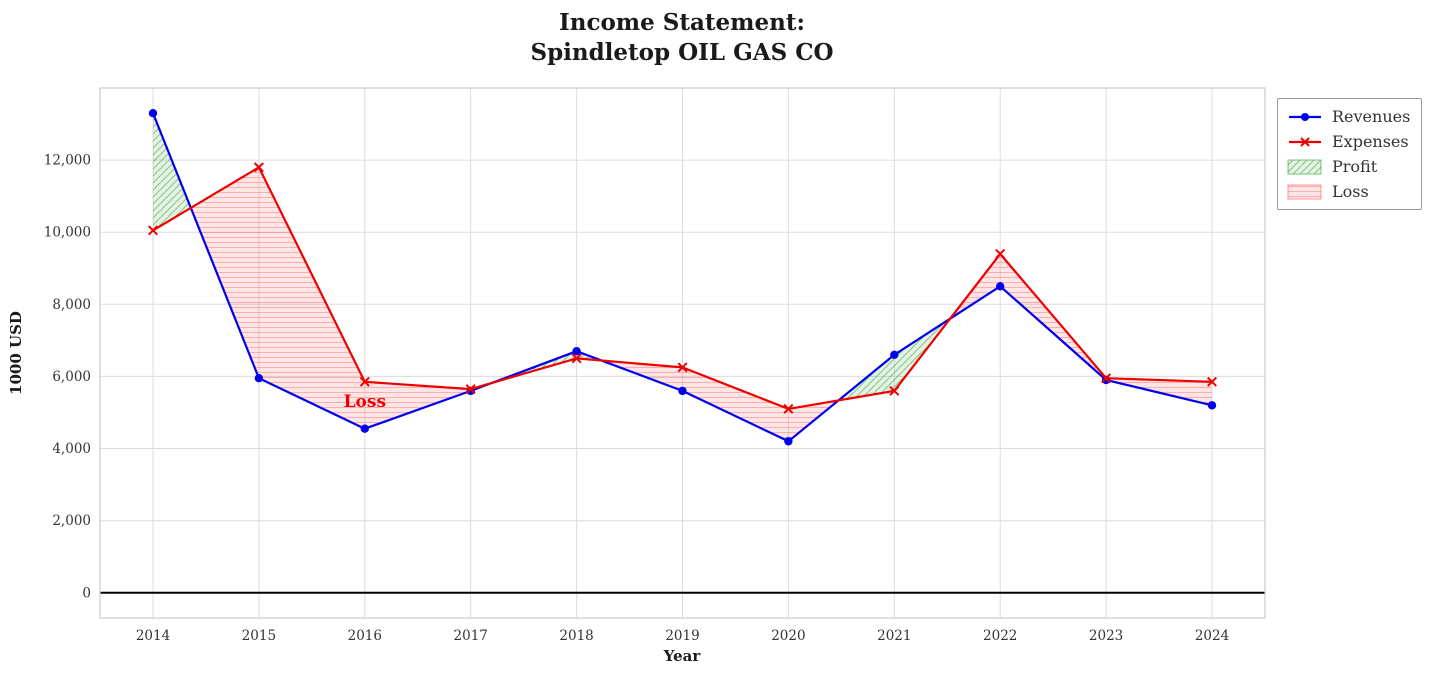 The height and width of the screenshot is (676, 1452). I want to click on legend-label: Profit, so click(1355, 166).